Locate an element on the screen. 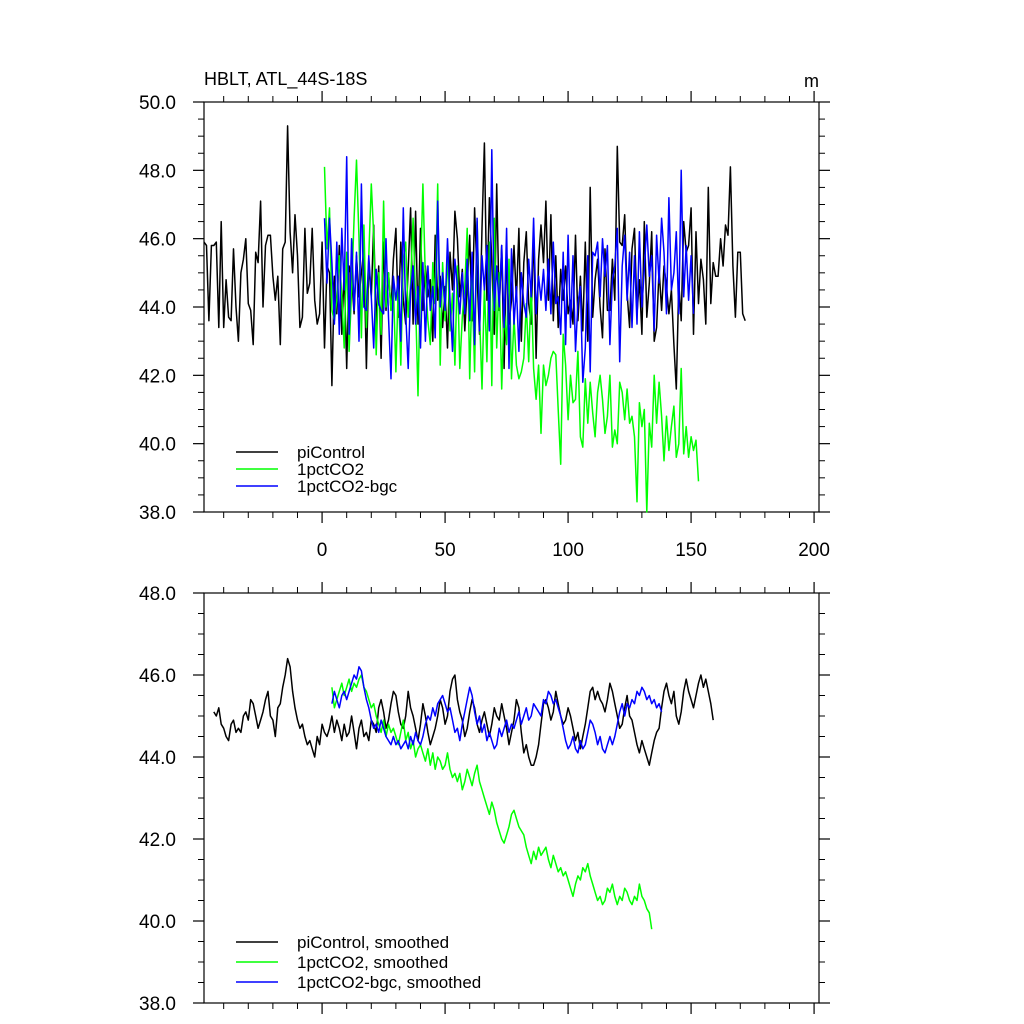 Image resolution: width=1024 pixels, height=1024 pixels. y-tick-label: 50.0 is located at coordinates (157, 103).